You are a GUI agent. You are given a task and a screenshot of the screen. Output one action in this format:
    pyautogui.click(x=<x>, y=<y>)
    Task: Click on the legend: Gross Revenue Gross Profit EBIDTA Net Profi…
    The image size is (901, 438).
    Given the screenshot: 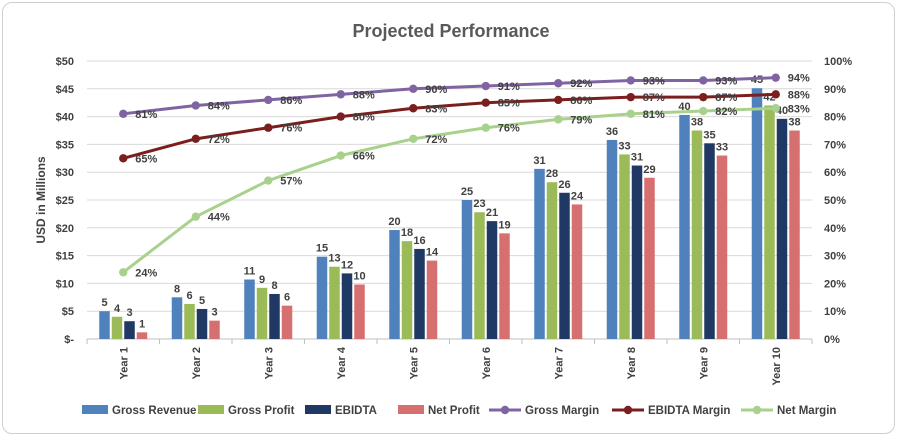 What is the action you would take?
    pyautogui.click(x=459, y=411)
    